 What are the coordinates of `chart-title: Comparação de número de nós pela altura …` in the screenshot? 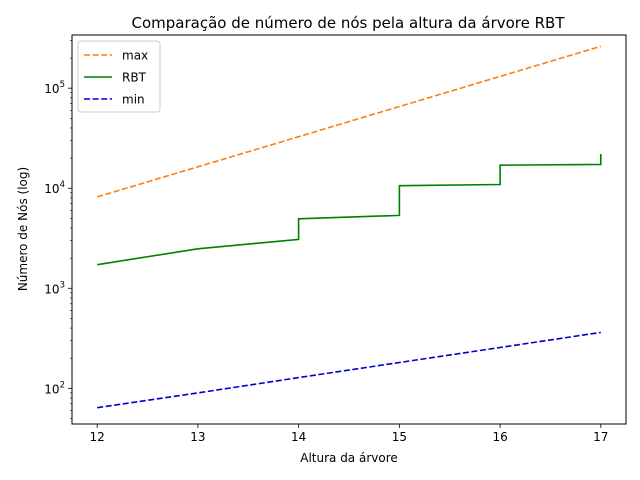 It's located at (348, 23).